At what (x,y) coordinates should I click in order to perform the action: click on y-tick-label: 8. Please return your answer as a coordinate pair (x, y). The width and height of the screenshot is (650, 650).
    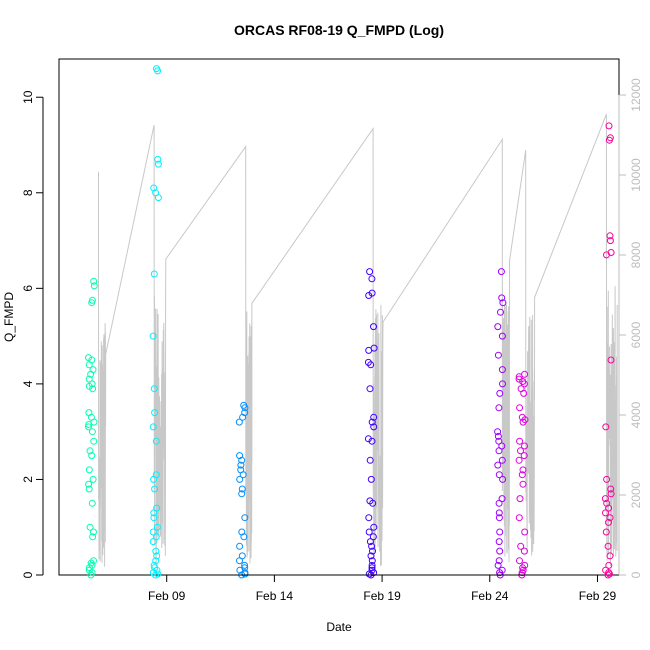
    Looking at the image, I should click on (28, 192).